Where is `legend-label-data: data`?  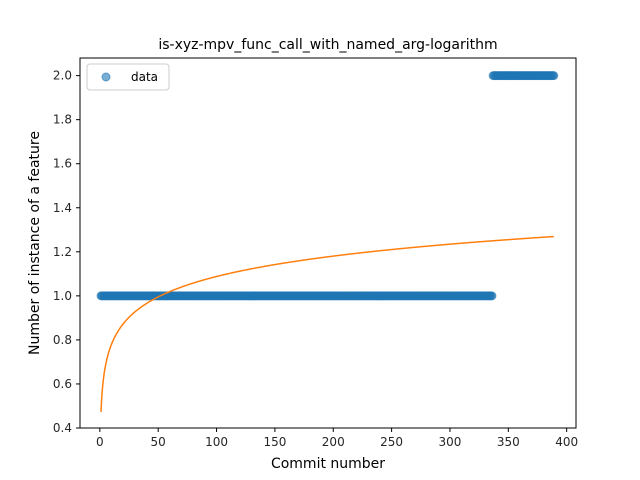 legend-label-data: data is located at coordinates (144, 77).